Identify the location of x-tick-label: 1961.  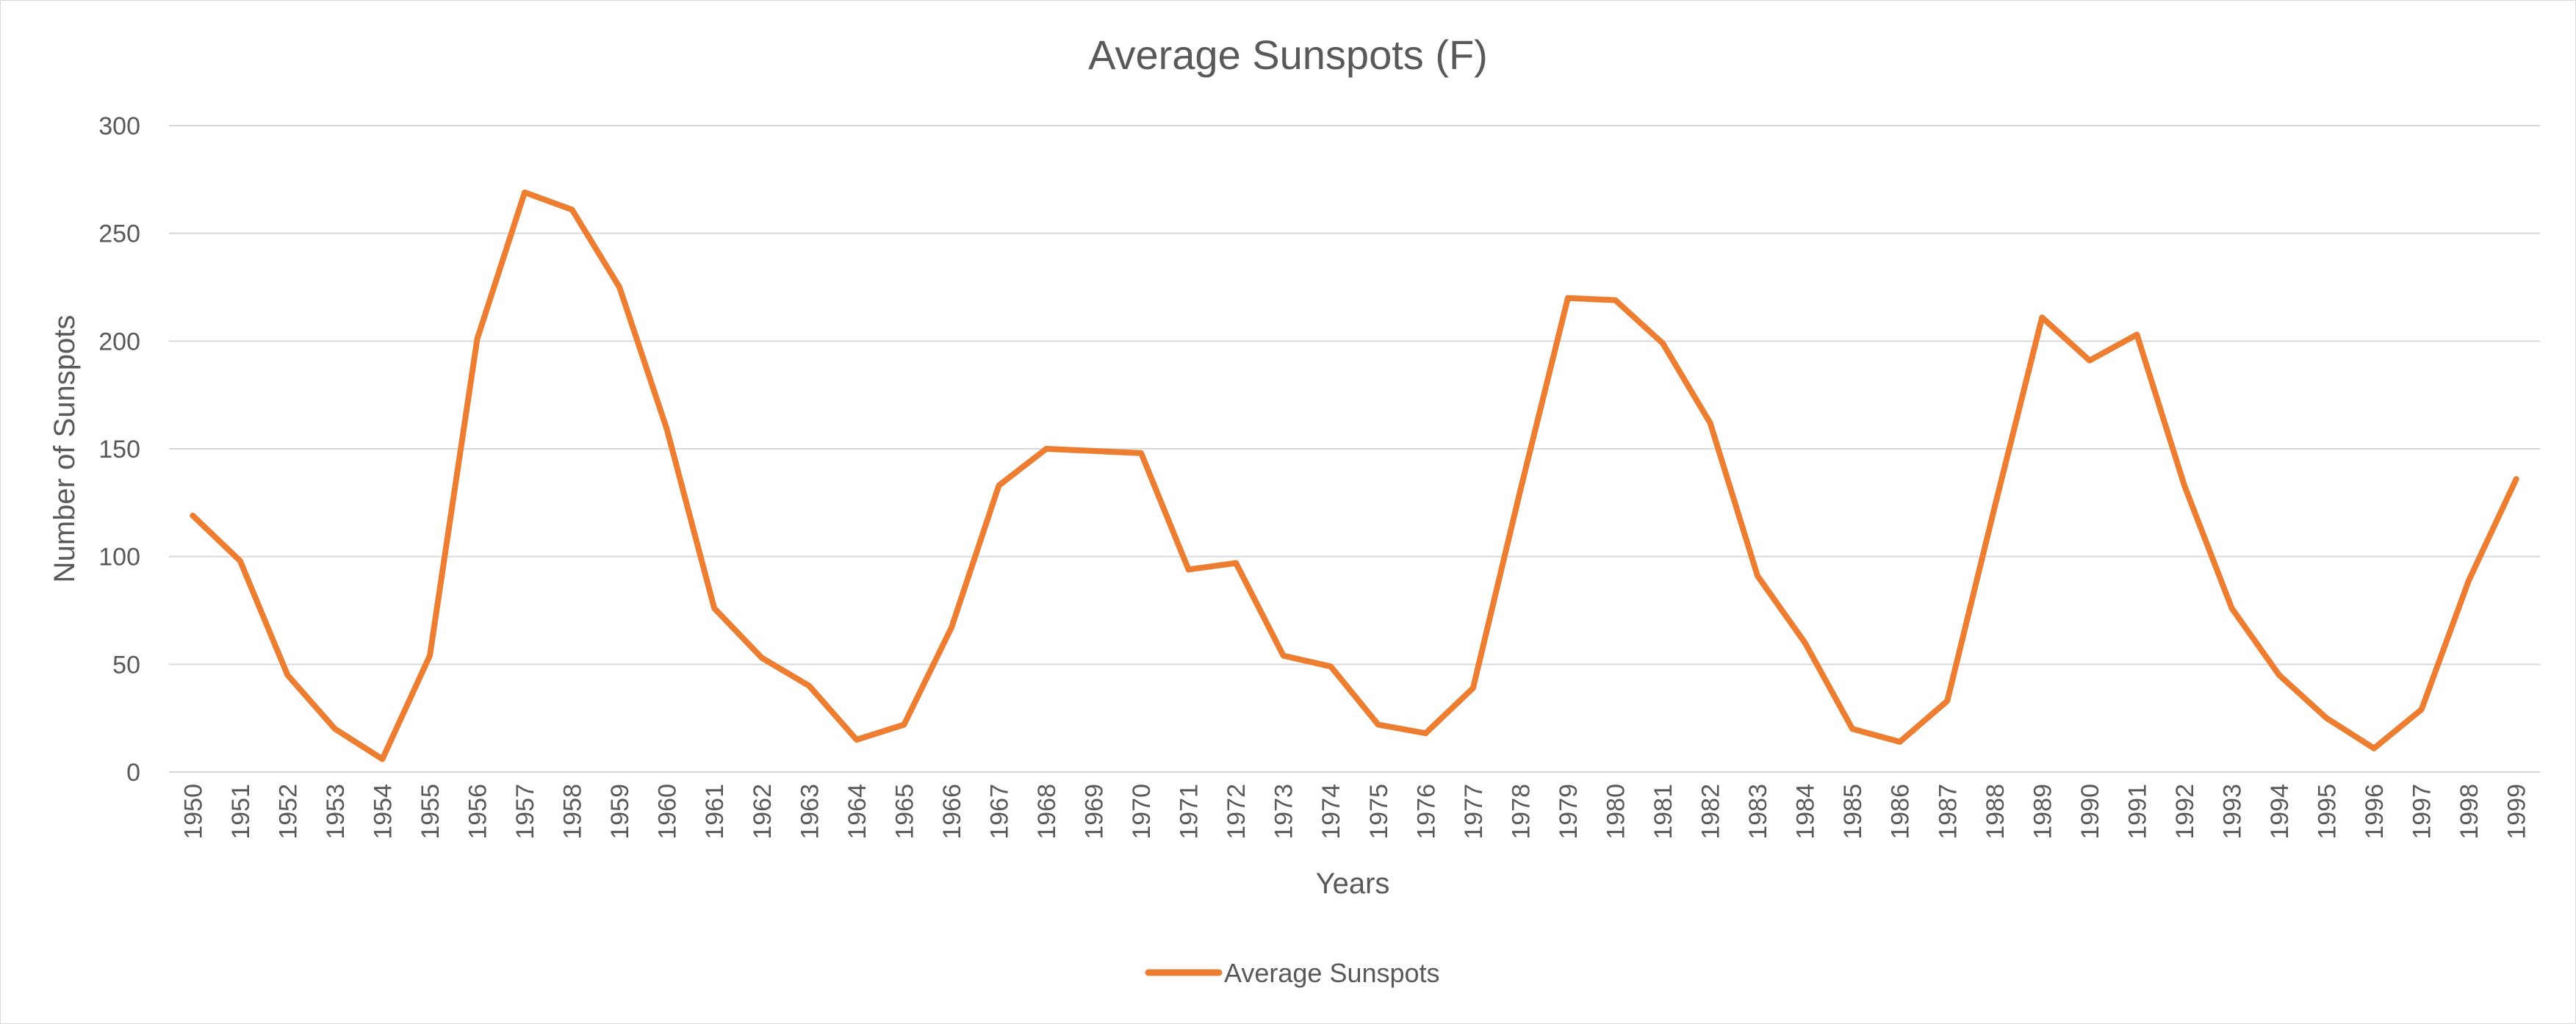
(715, 812).